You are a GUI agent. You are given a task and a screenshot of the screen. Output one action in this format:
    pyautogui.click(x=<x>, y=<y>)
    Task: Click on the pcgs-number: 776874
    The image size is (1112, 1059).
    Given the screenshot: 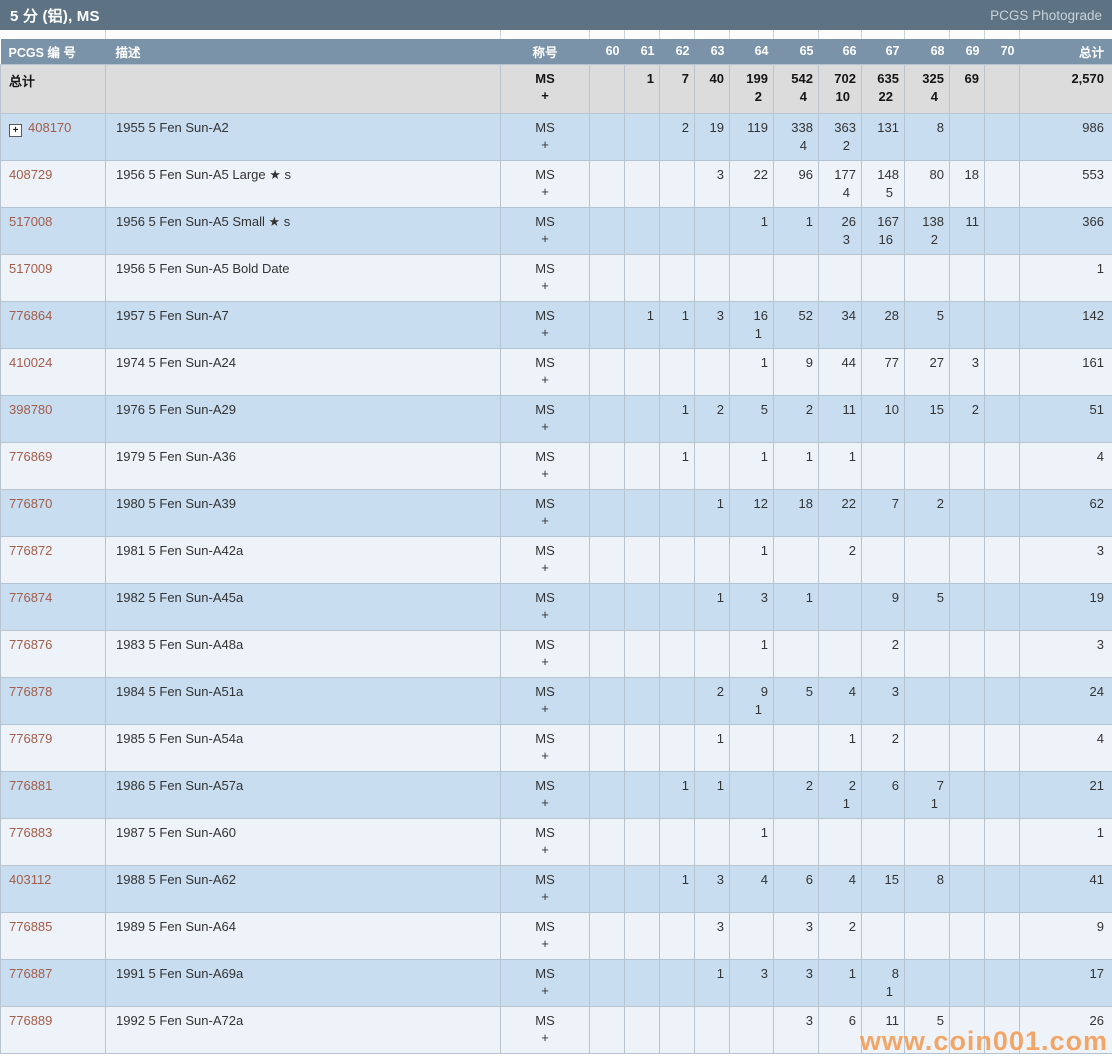 What is the action you would take?
    pyautogui.click(x=31, y=597)
    